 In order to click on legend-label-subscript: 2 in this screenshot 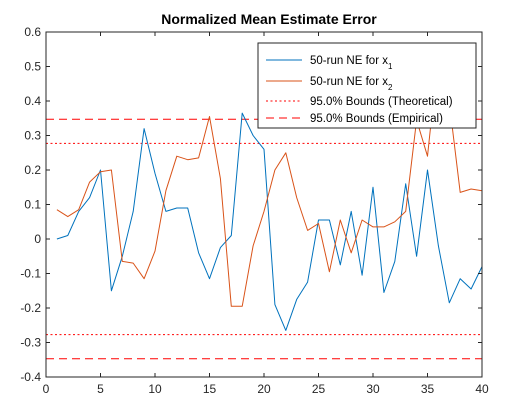, I will do `click(390, 87)`.